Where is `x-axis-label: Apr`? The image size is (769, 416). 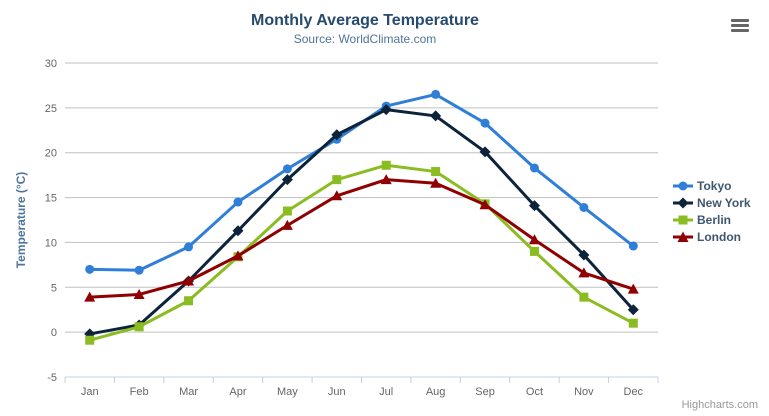
x-axis-label: Apr is located at coordinates (237, 392).